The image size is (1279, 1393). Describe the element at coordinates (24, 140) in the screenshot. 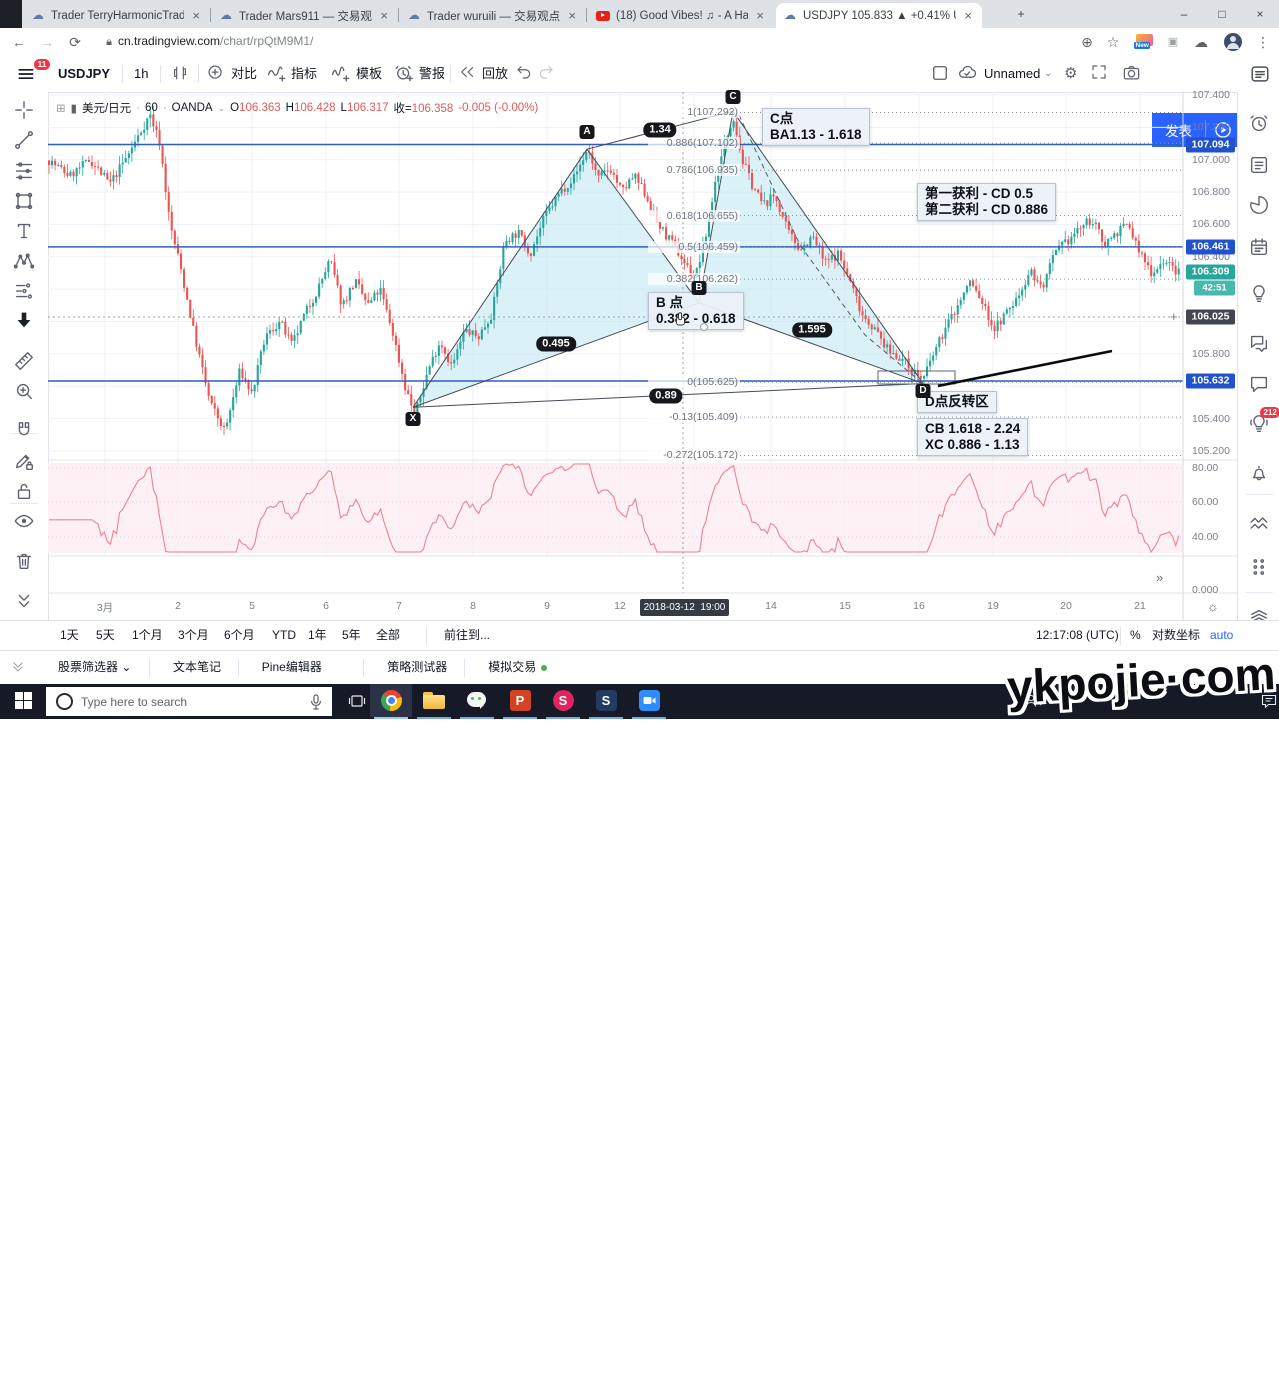

I see `trend-line-icon` at that location.